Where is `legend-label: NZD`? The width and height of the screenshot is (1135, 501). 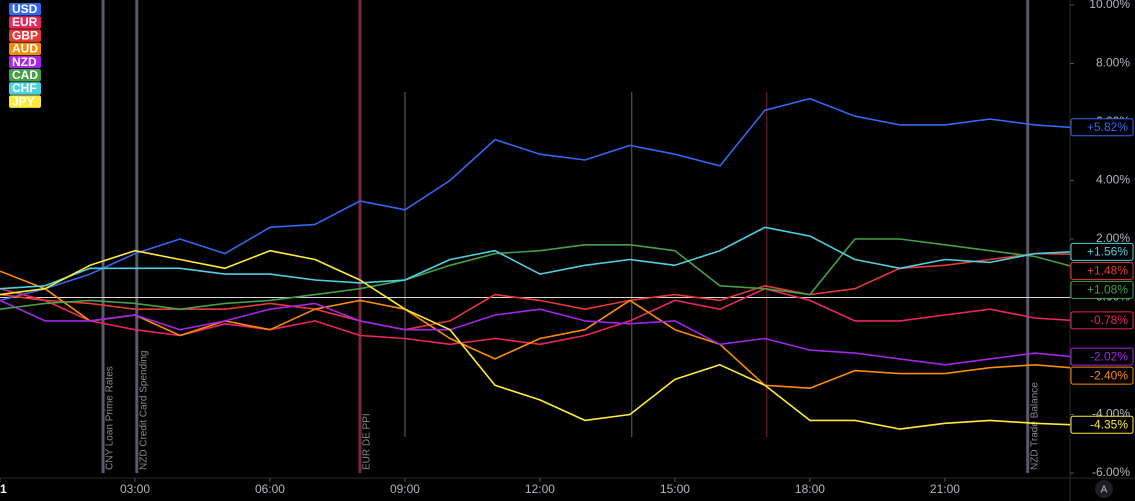 legend-label: NZD is located at coordinates (24, 62).